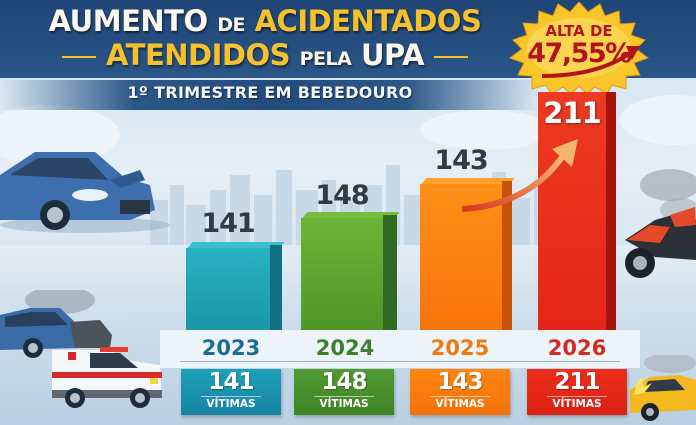 The width and height of the screenshot is (696, 425). What do you see at coordinates (231, 25) in the screenshot?
I see `title-word: DE` at bounding box center [231, 25].